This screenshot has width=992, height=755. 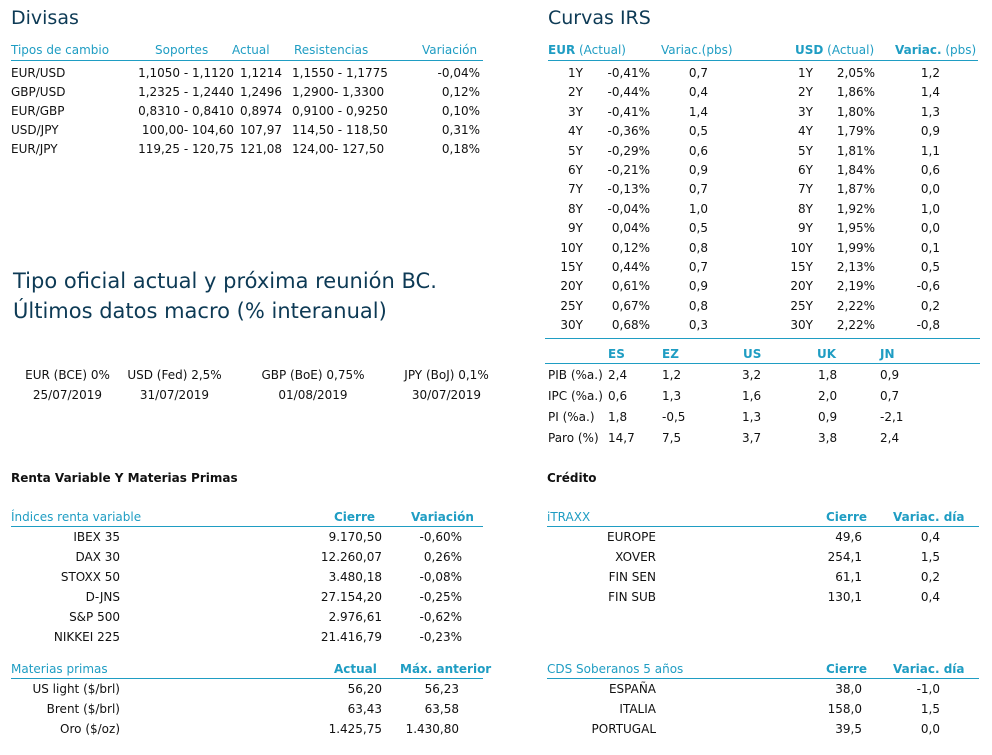 What do you see at coordinates (930, 305) in the screenshot?
I see `irs-usd-var: 0,2` at bounding box center [930, 305].